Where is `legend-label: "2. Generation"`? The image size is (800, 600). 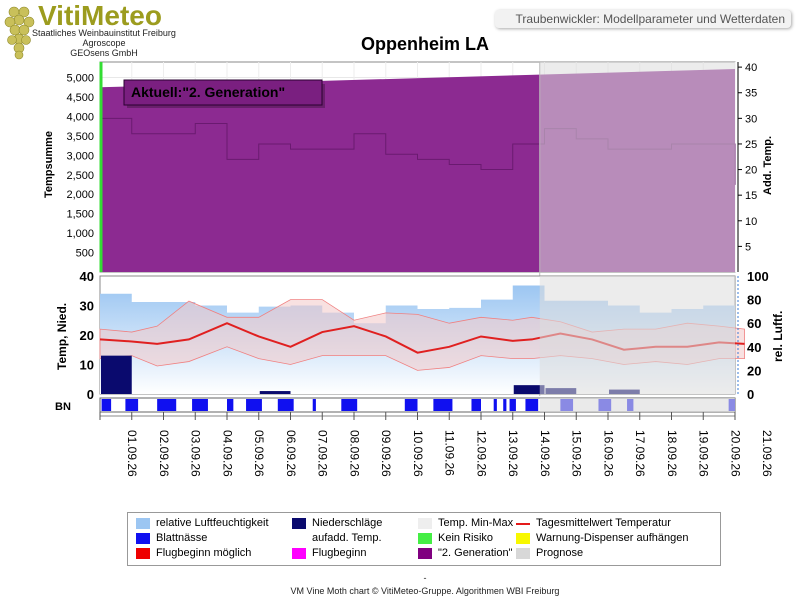
legend-label: "2. Generation" is located at coordinates (475, 553).